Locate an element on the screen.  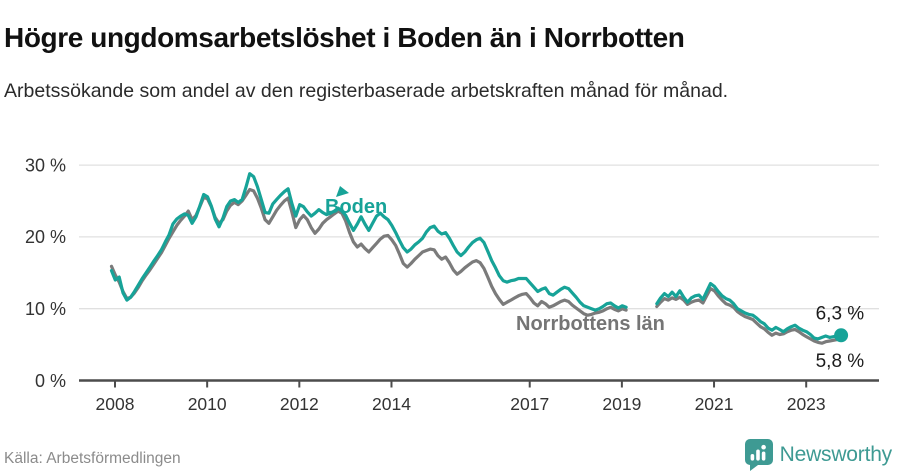
bar-chart-speech-bubble-icon is located at coordinates (758, 455).